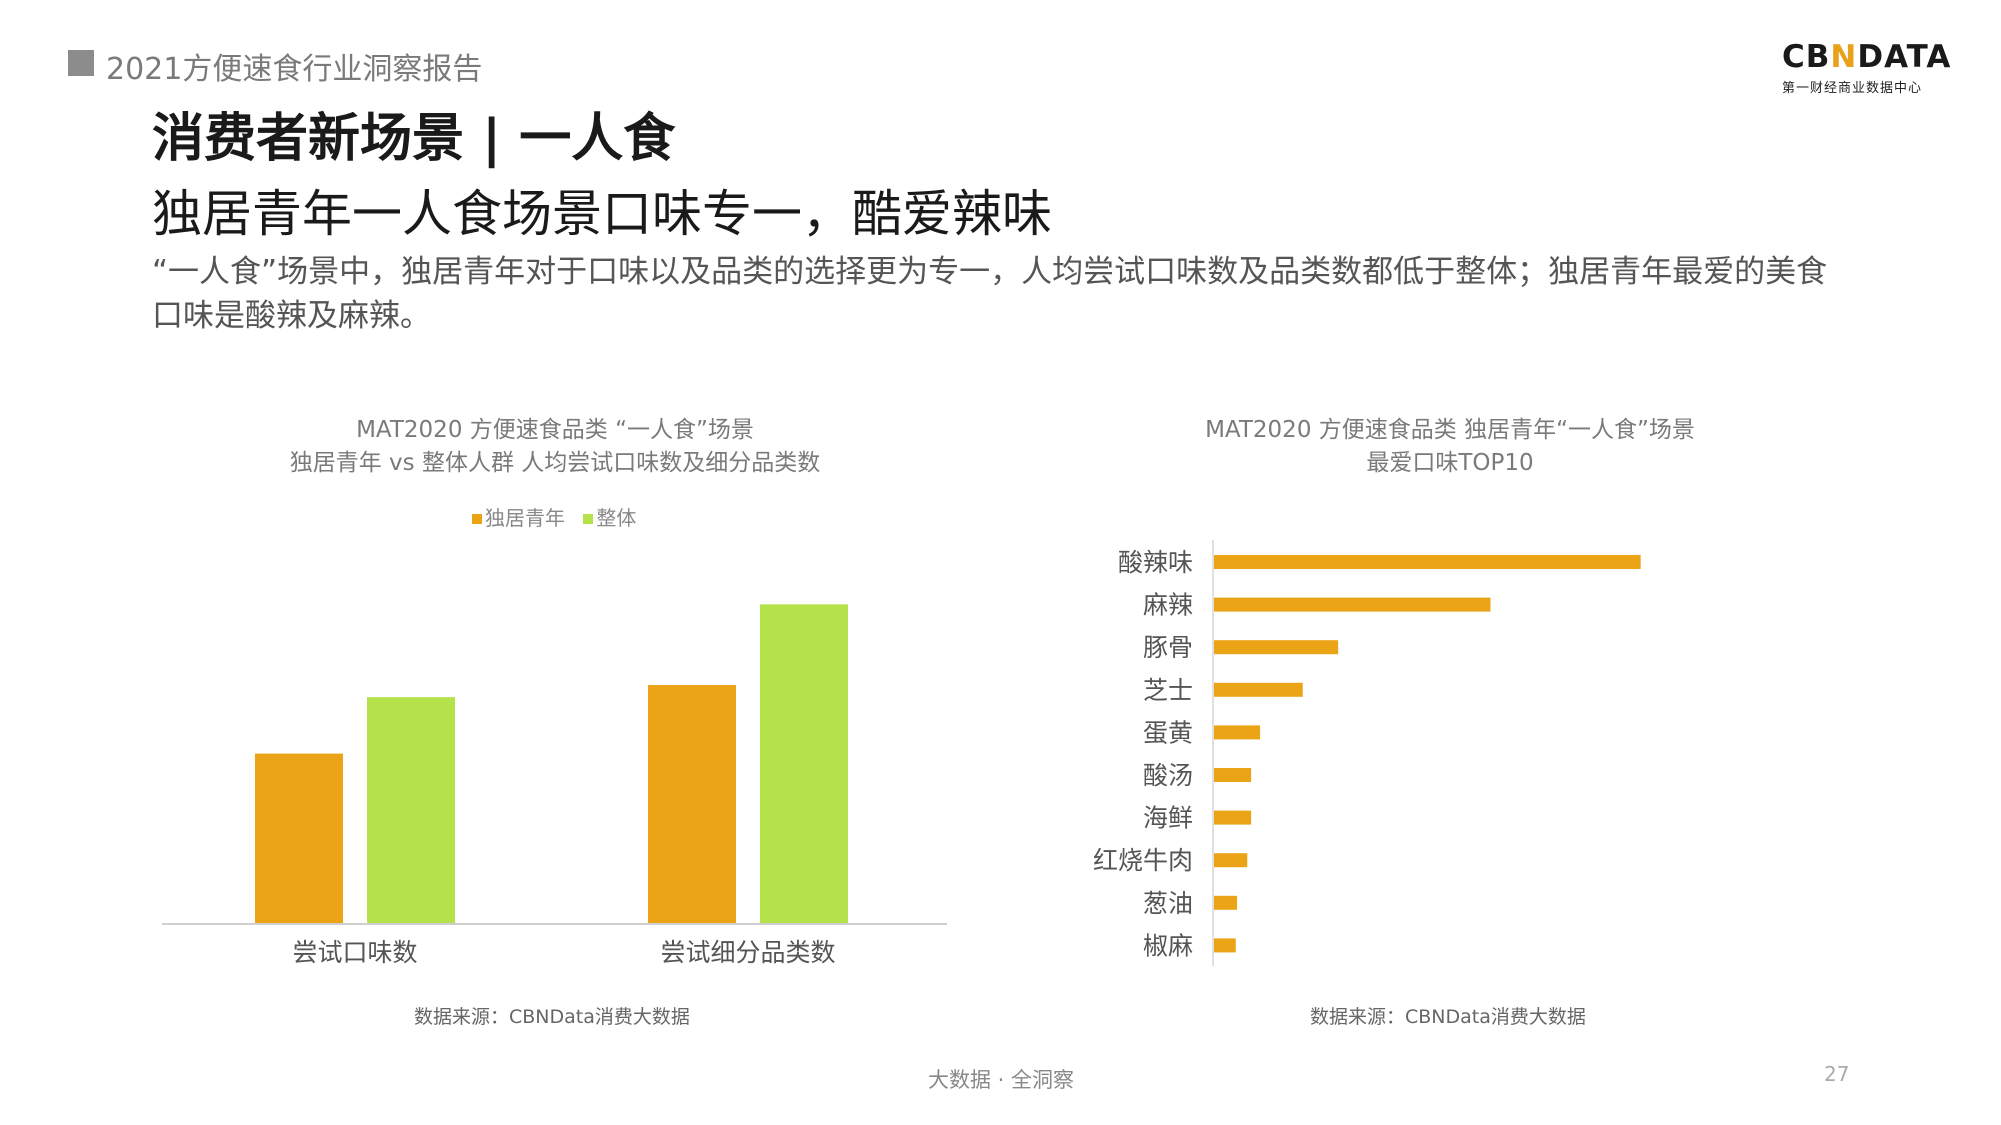 The width and height of the screenshot is (2001, 1125). Describe the element at coordinates (294, 69) in the screenshot. I see `report-title: 2021方便速食行业洞察报告` at that location.